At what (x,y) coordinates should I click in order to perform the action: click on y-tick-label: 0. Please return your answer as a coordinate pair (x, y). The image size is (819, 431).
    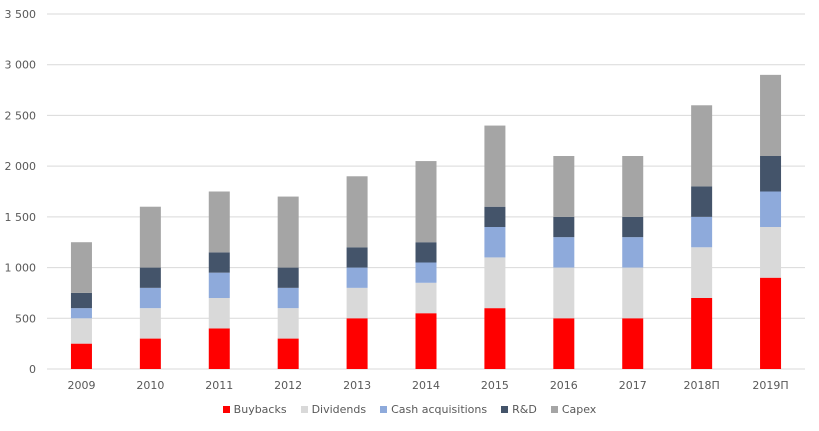
    Looking at the image, I should click on (32, 369).